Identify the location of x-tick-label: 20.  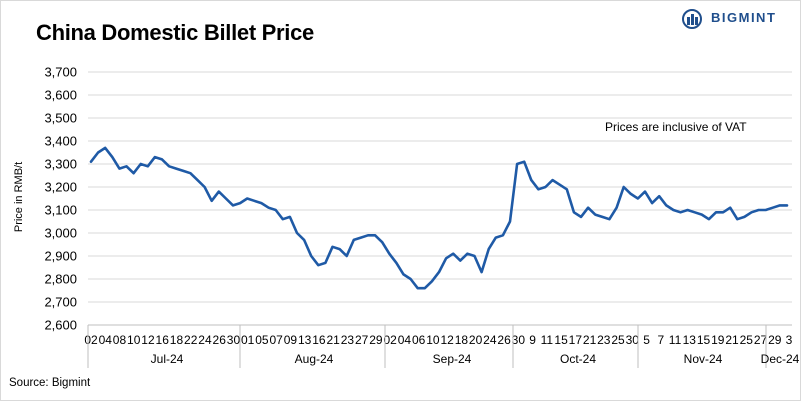
(476, 340).